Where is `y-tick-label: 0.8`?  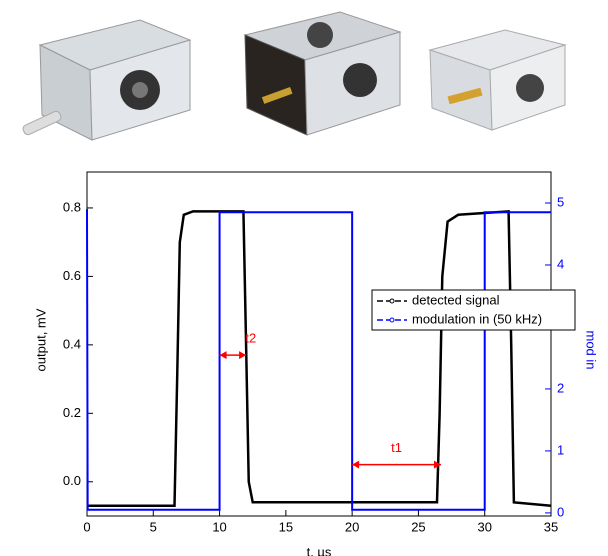 y-tick-label: 0.8 is located at coordinates (72, 206).